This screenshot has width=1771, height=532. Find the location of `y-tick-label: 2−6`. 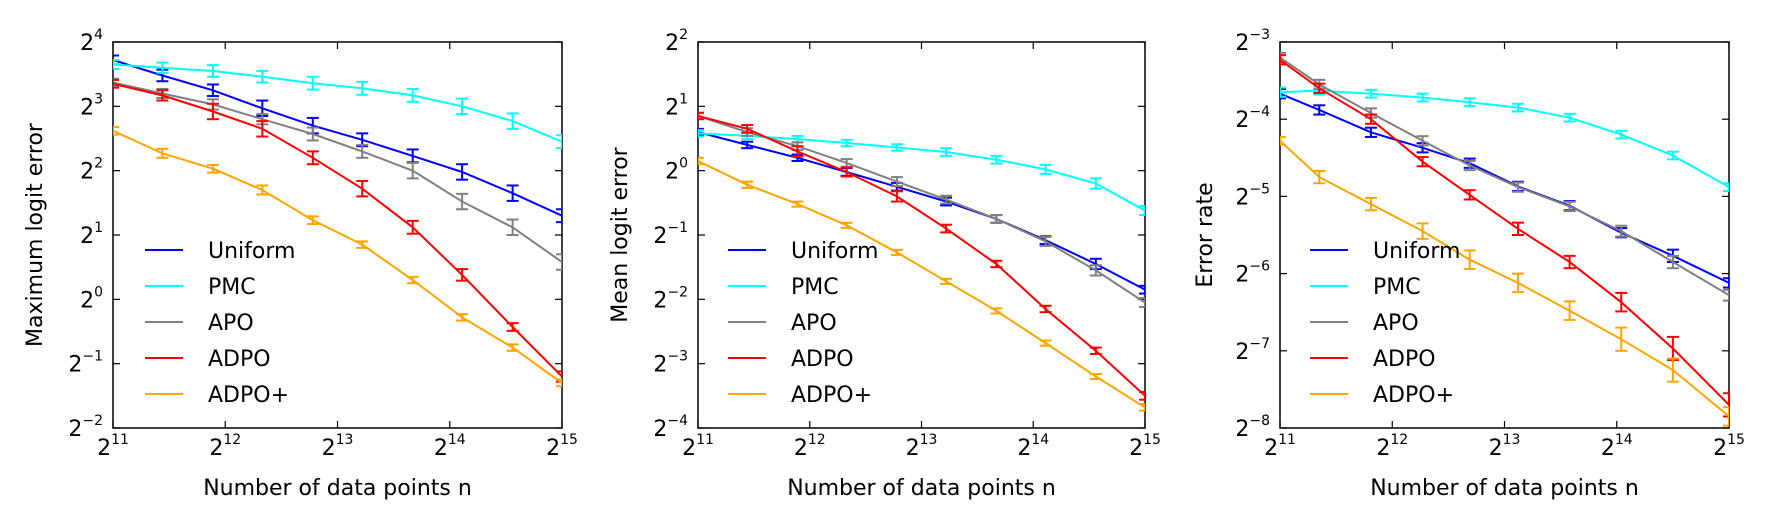

y-tick-label: 2−6 is located at coordinates (1252, 273).